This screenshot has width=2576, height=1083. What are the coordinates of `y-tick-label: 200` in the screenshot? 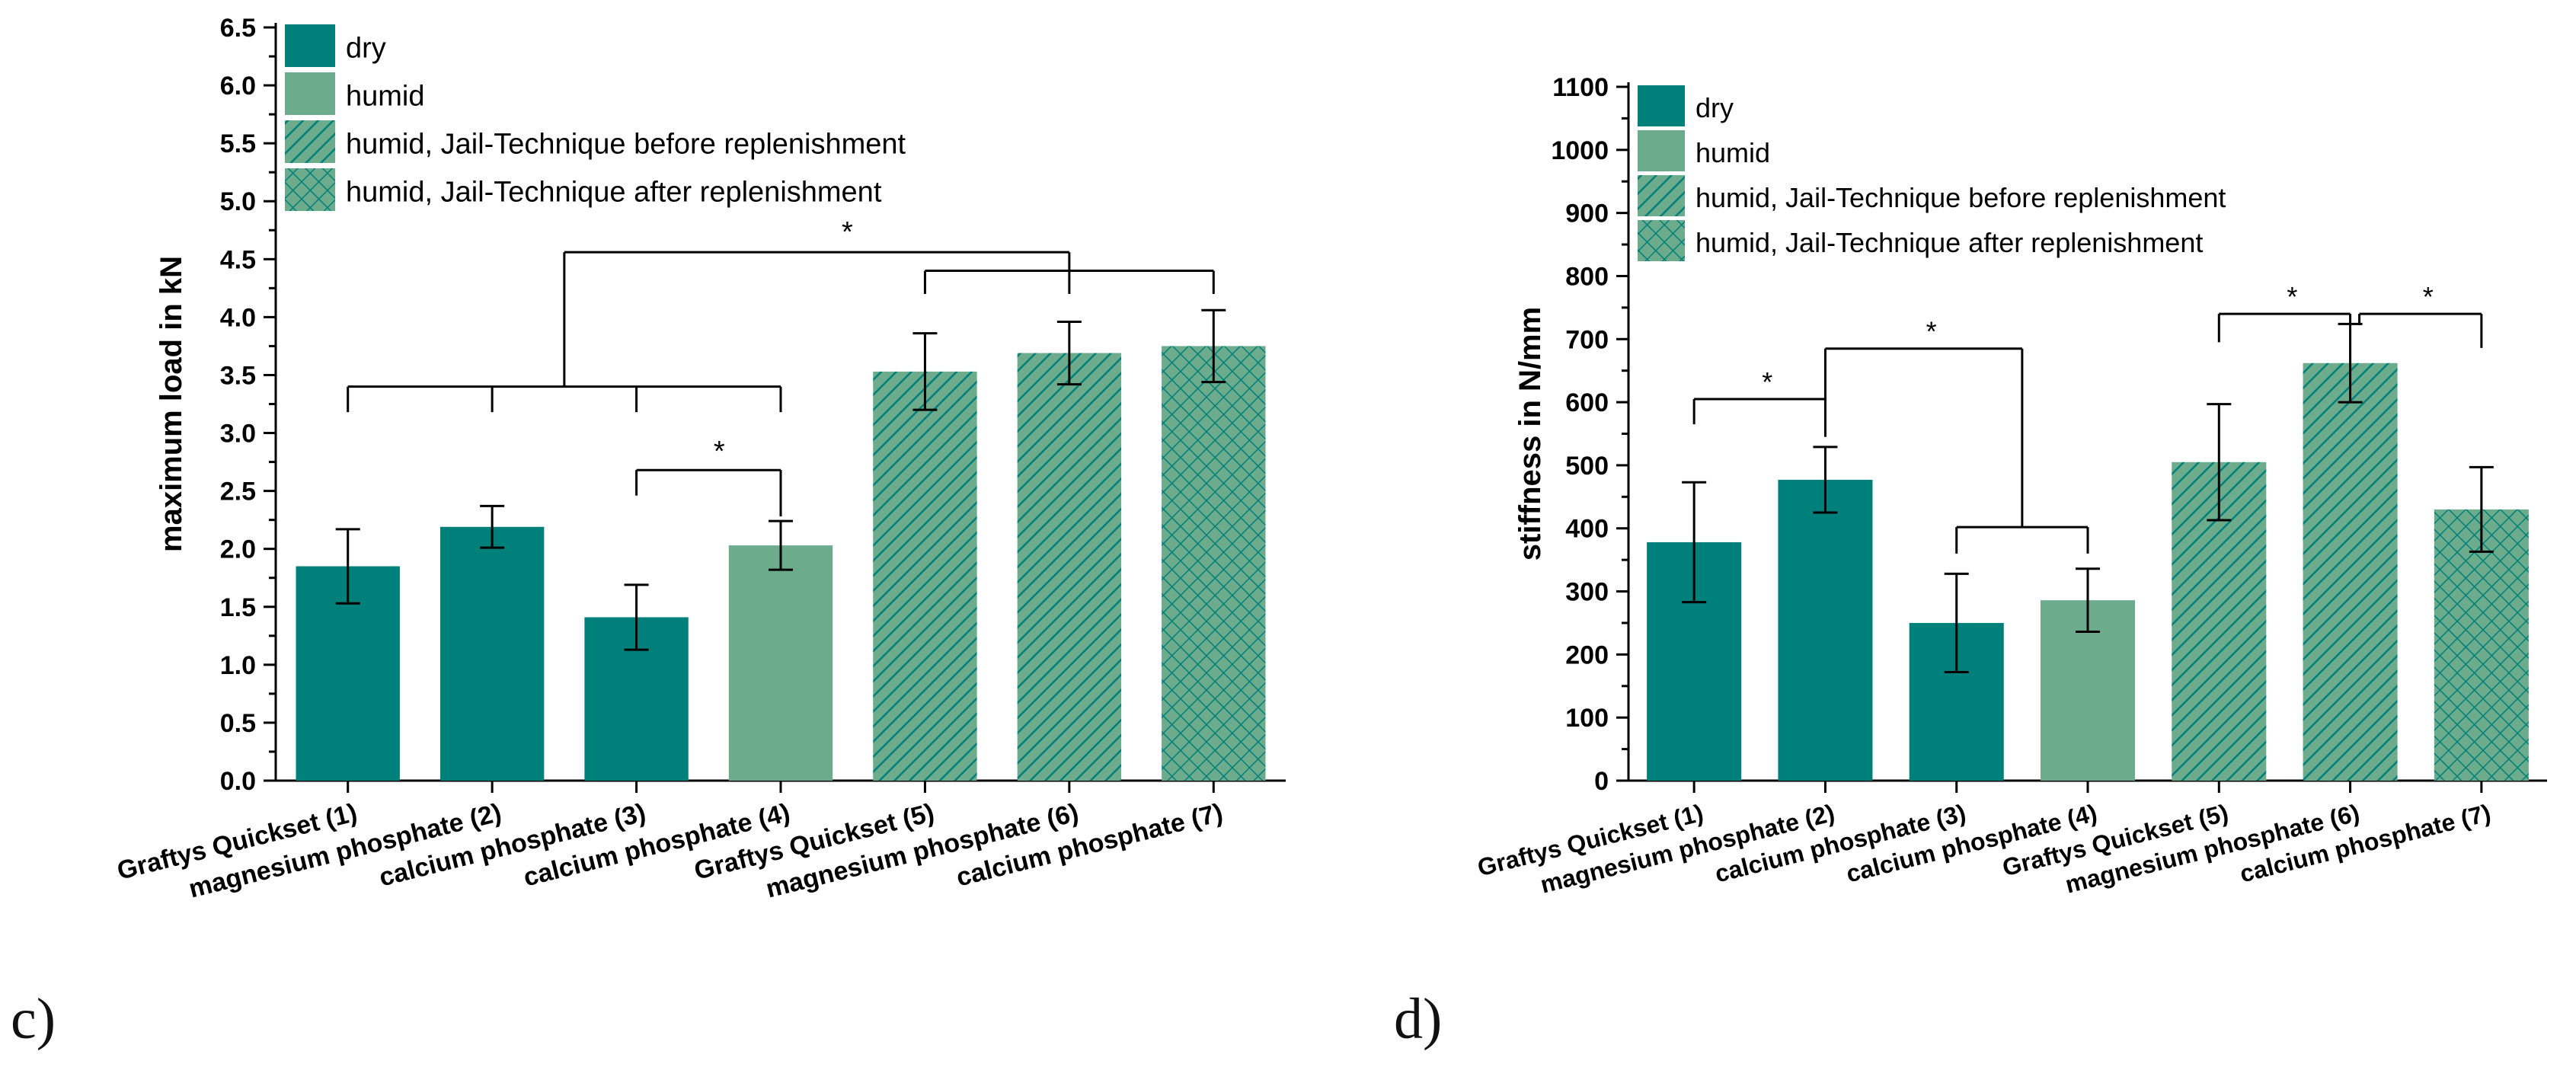 It's located at (1587, 655).